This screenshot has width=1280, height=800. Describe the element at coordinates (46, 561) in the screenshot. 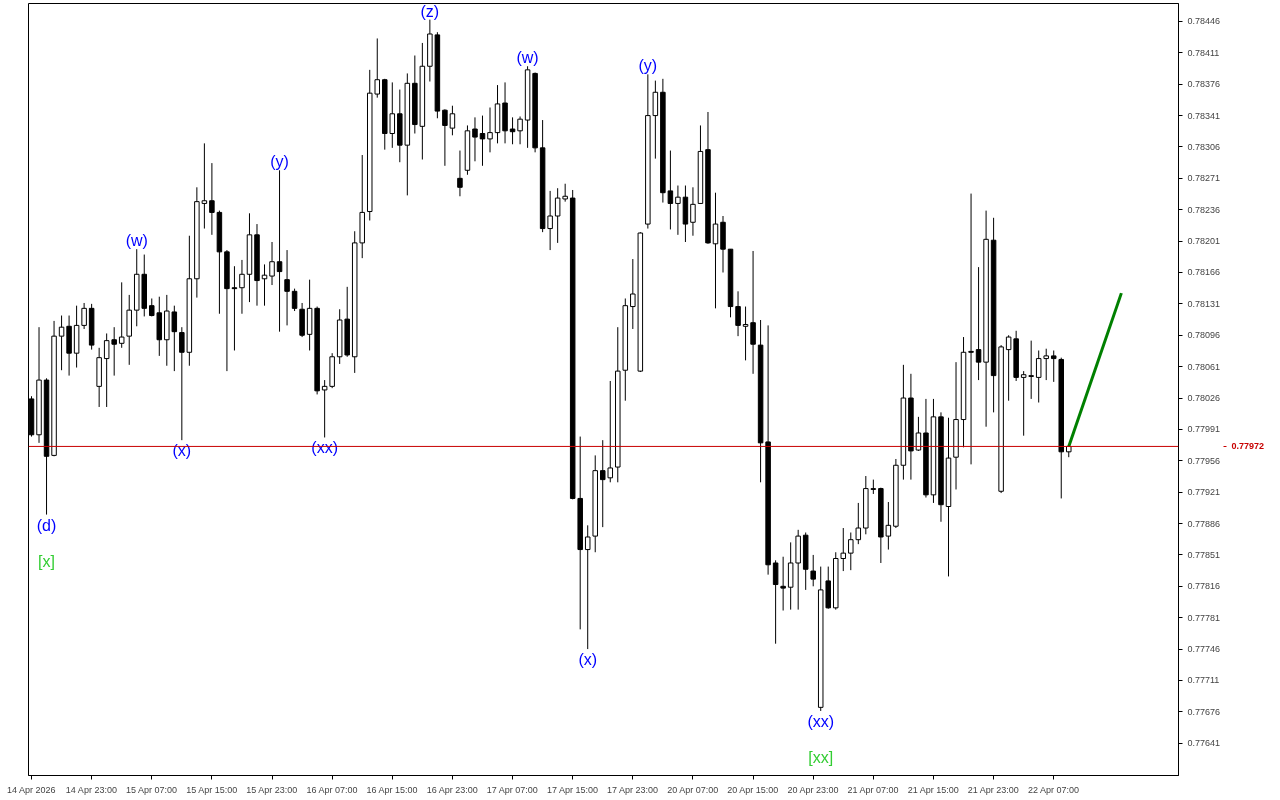

I see `annotation: [x]` at that location.